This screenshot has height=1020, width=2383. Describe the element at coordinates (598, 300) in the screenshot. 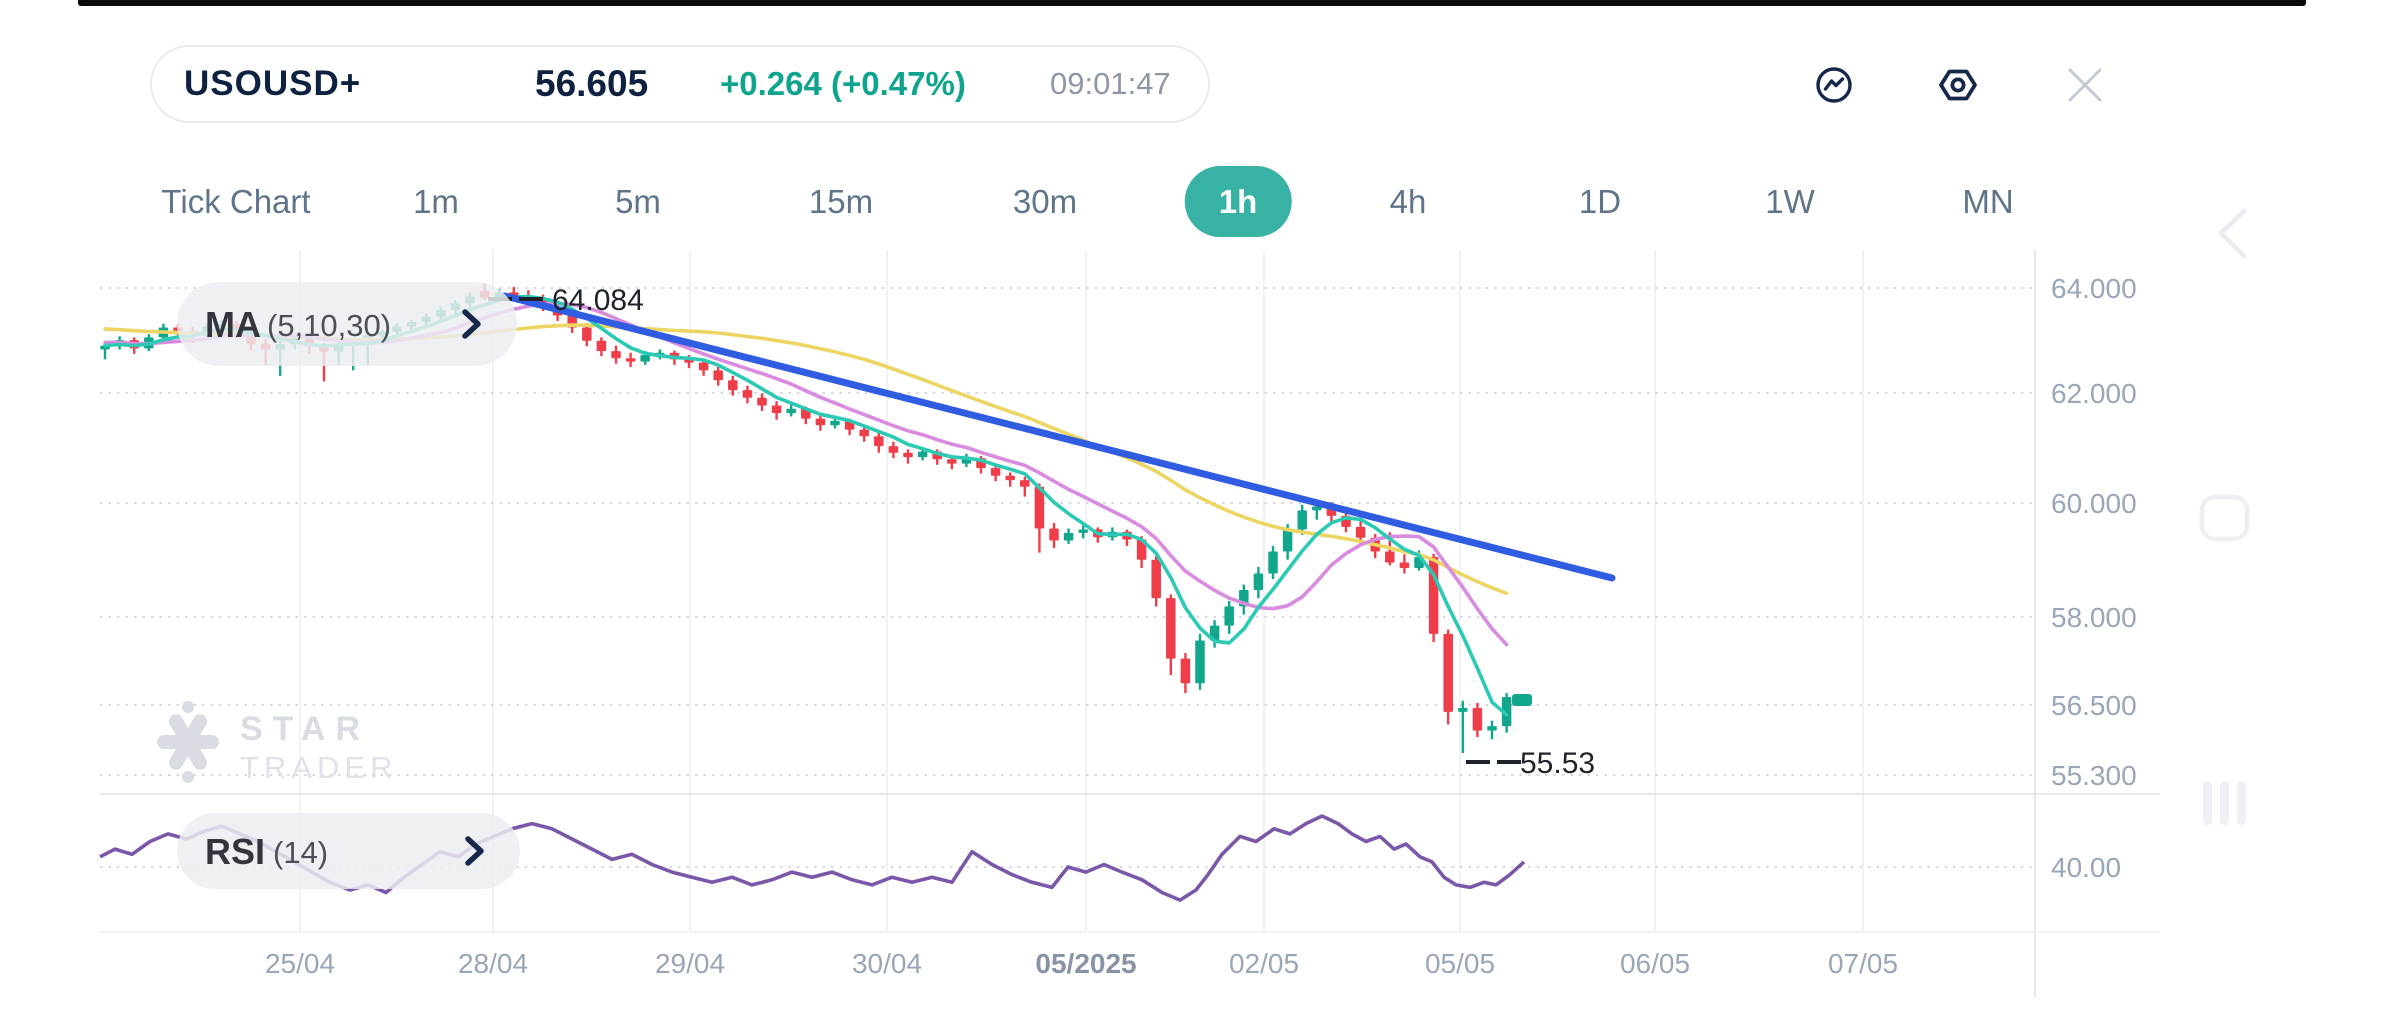

I see `price-annotation: 64.084` at that location.